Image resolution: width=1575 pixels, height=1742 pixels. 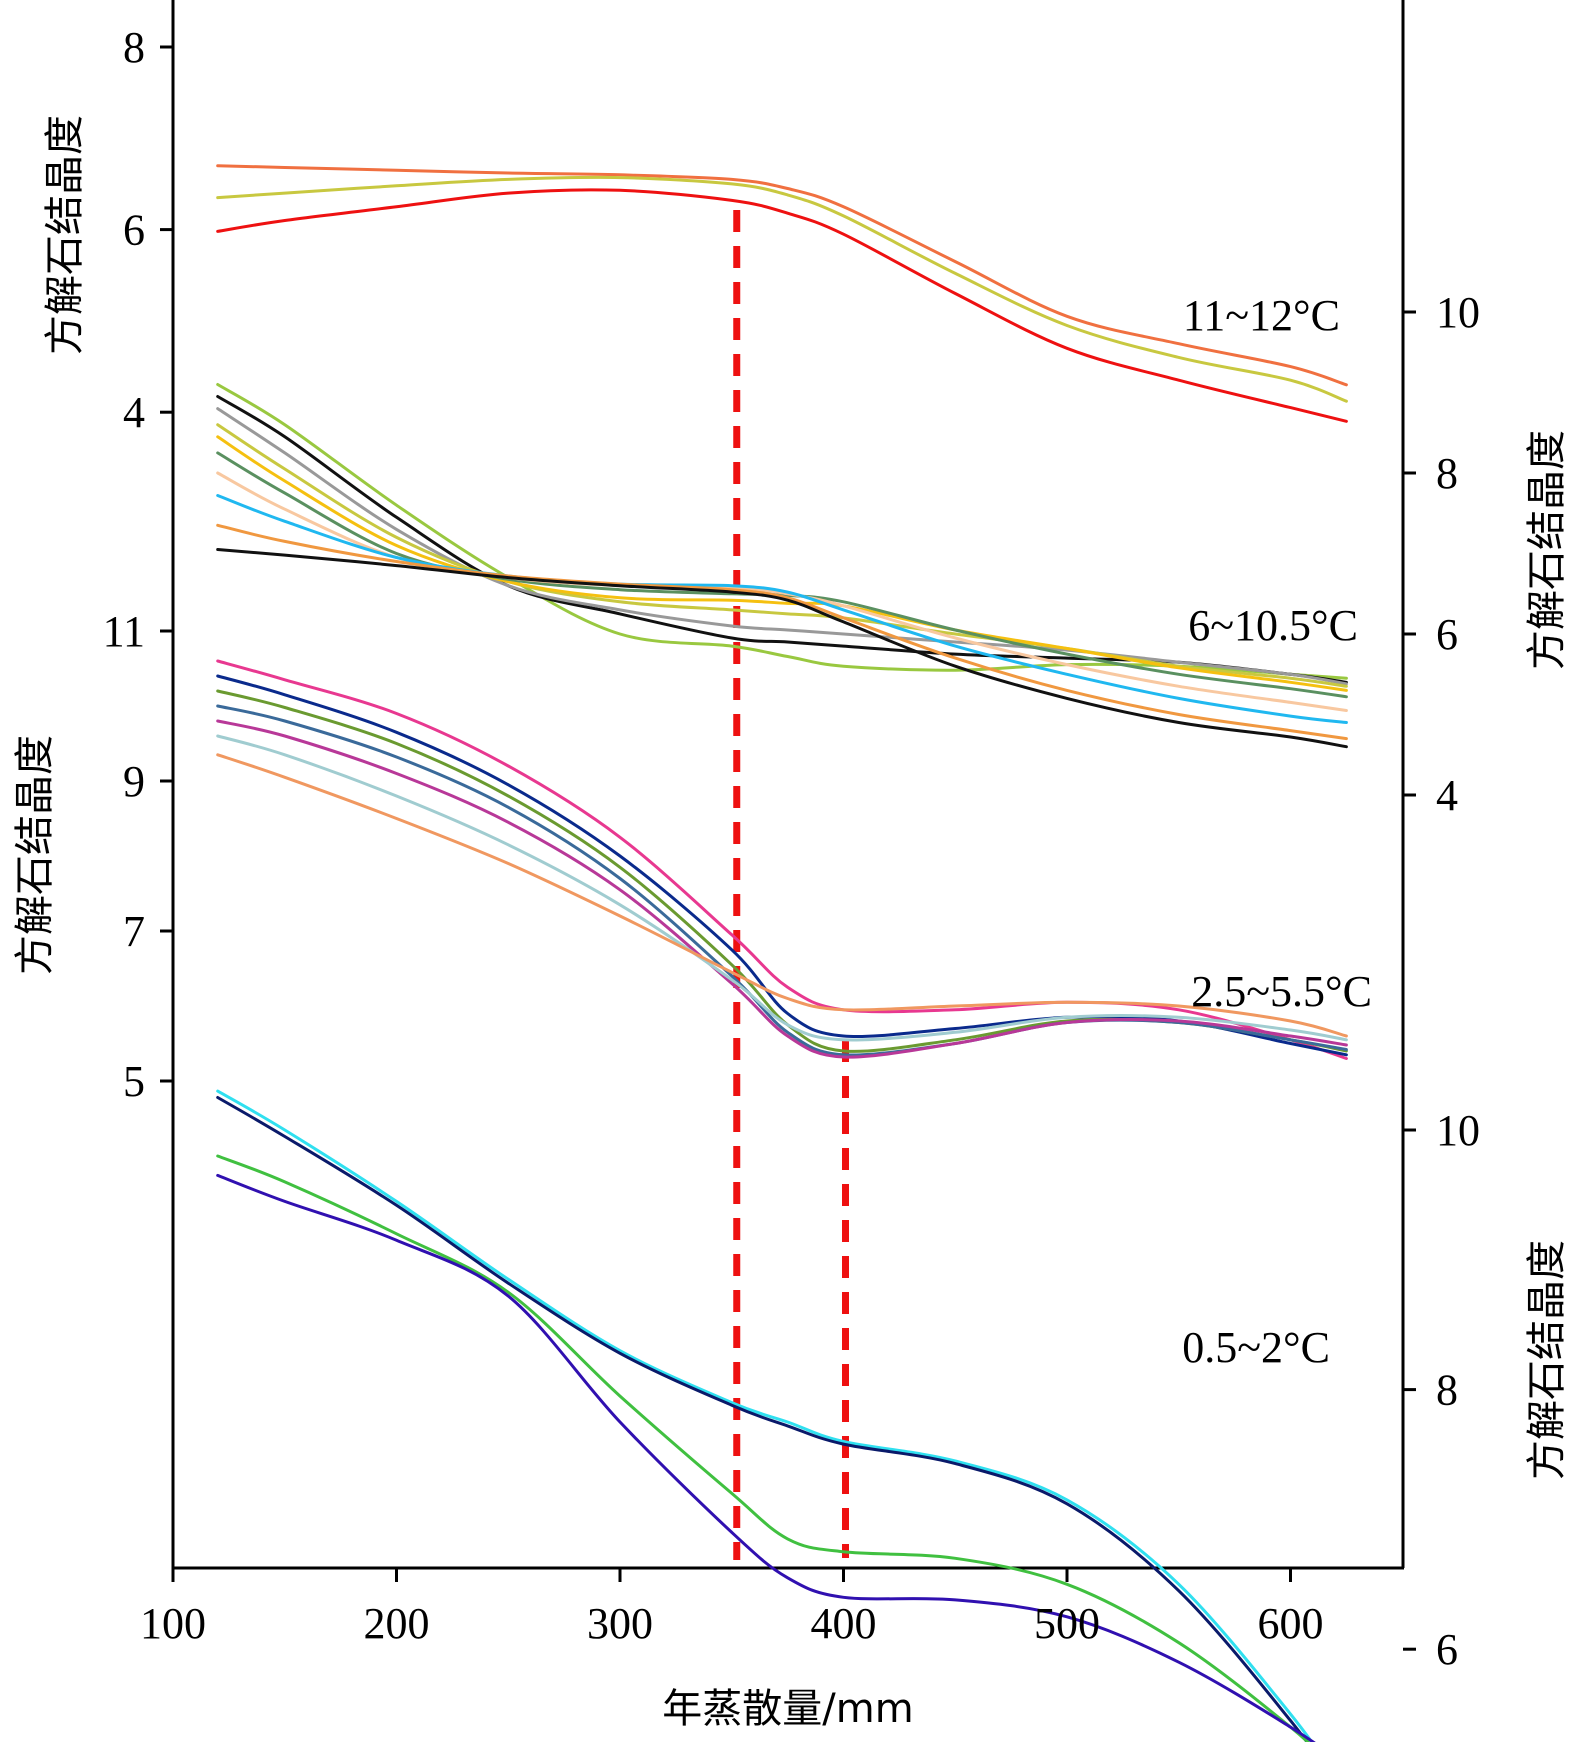 I want to click on group-label: 6~10.5°C, so click(x=1273, y=625).